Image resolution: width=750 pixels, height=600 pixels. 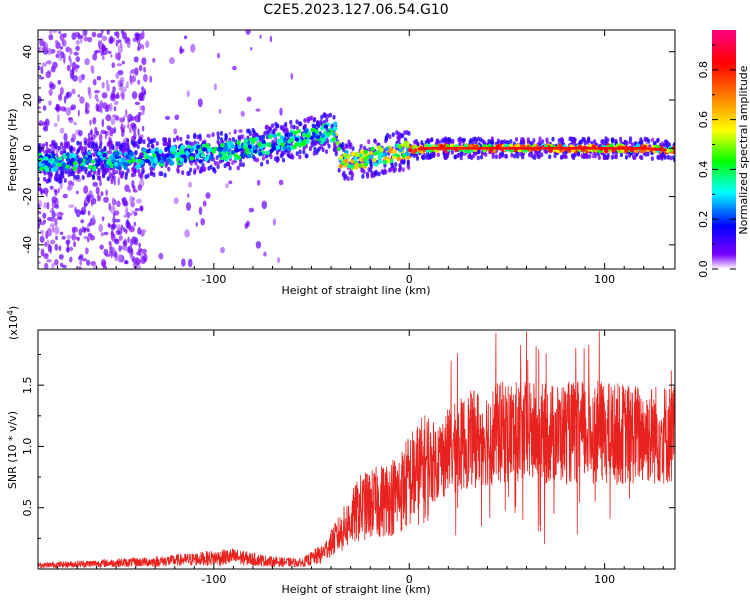 What do you see at coordinates (27, 100) in the screenshot?
I see `spectrogram-ytick-label: 20` at bounding box center [27, 100].